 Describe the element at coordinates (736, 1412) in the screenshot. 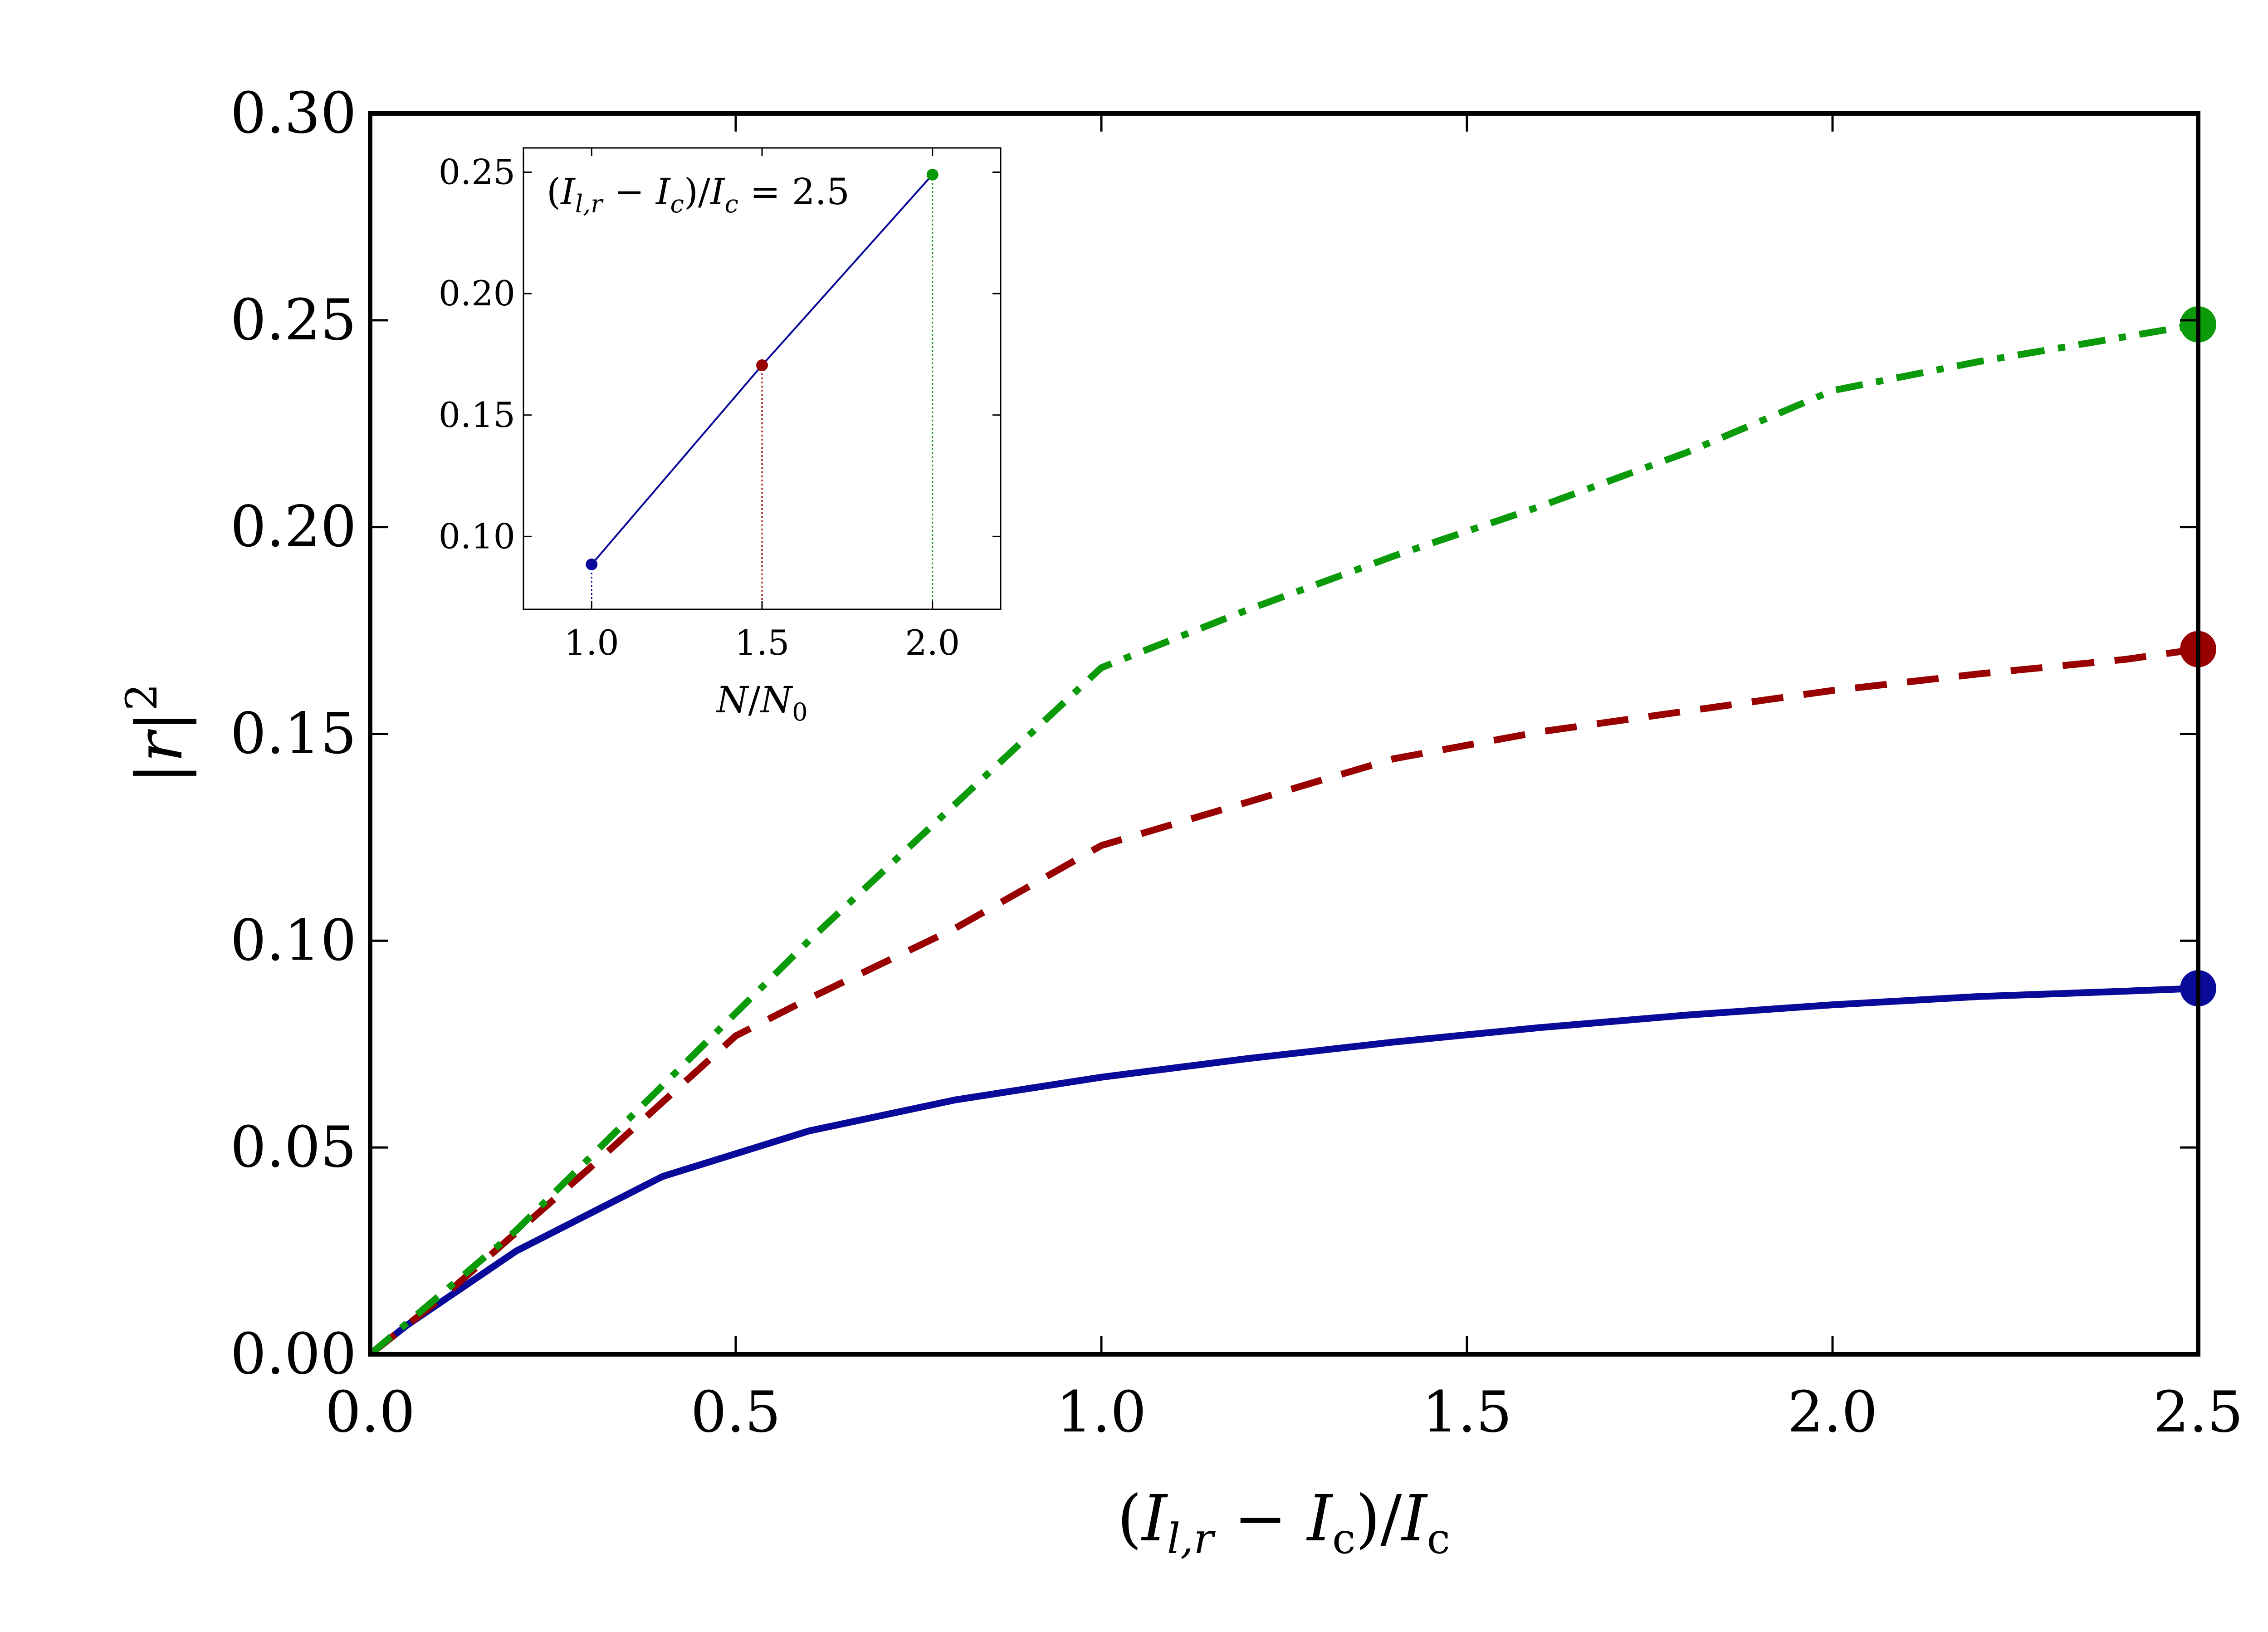

I see `x-tick-label: 0.5` at that location.